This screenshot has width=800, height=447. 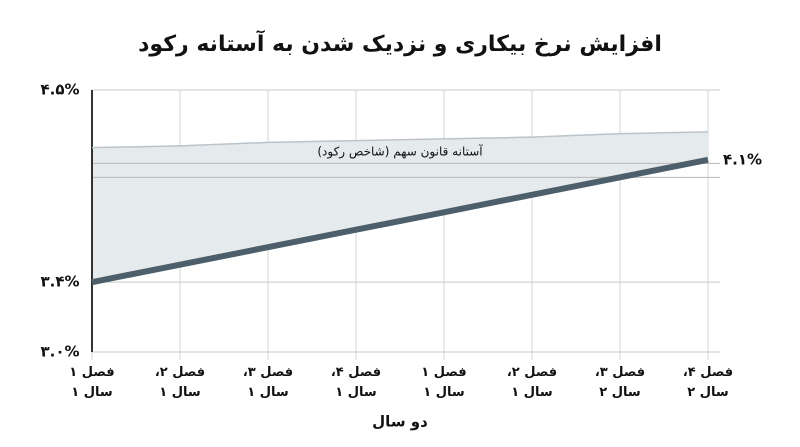 What do you see at coordinates (356, 382) in the screenshot?
I see `x-tick-label: فصل ۴، سال ۱` at bounding box center [356, 382].